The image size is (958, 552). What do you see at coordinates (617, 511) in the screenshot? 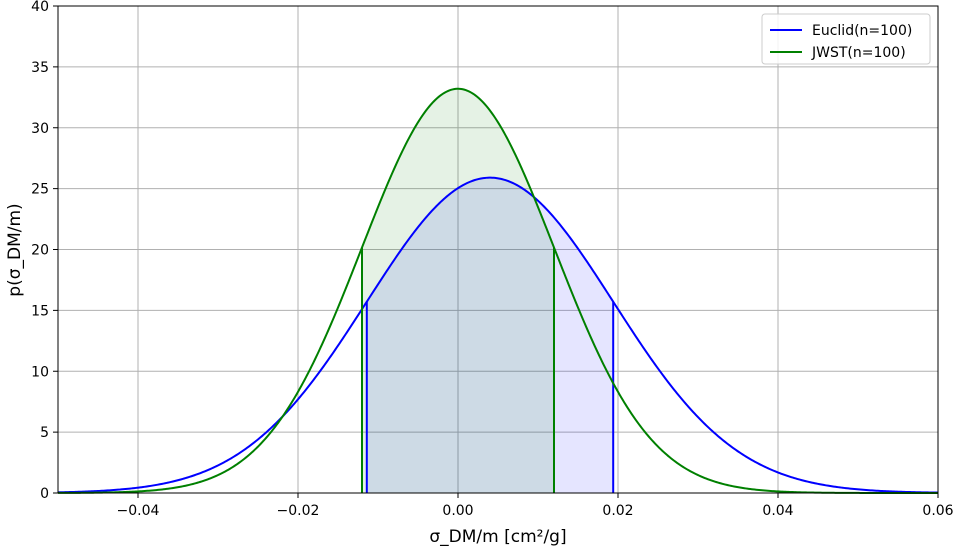
I see `x-tick-label: 0.02` at bounding box center [617, 511].